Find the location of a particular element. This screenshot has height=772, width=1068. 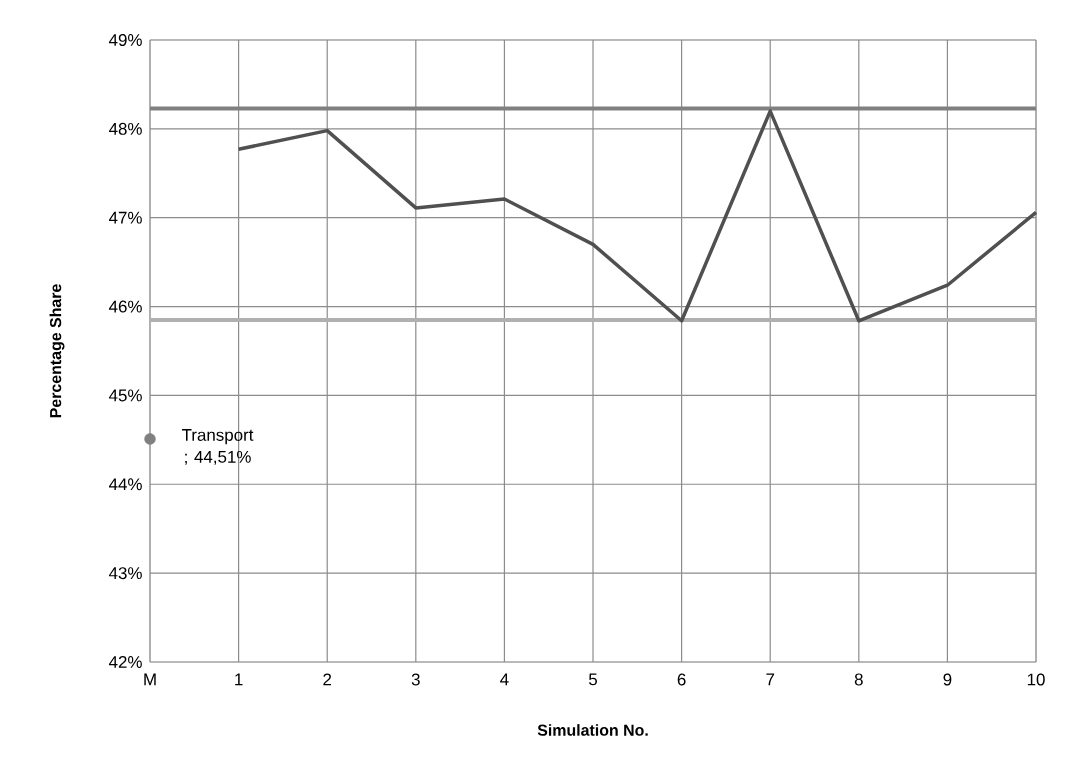

y-tick-label: 42% is located at coordinates (125, 662).